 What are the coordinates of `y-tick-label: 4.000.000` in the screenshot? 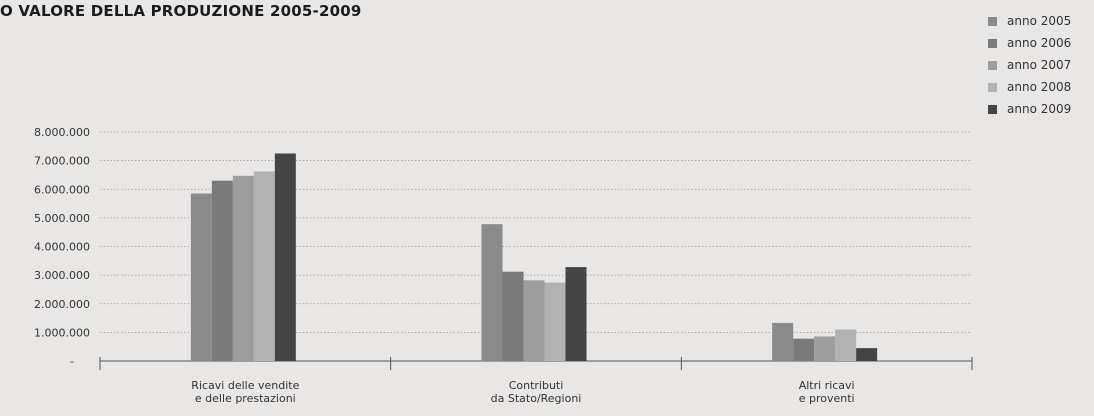 It's located at (62, 247).